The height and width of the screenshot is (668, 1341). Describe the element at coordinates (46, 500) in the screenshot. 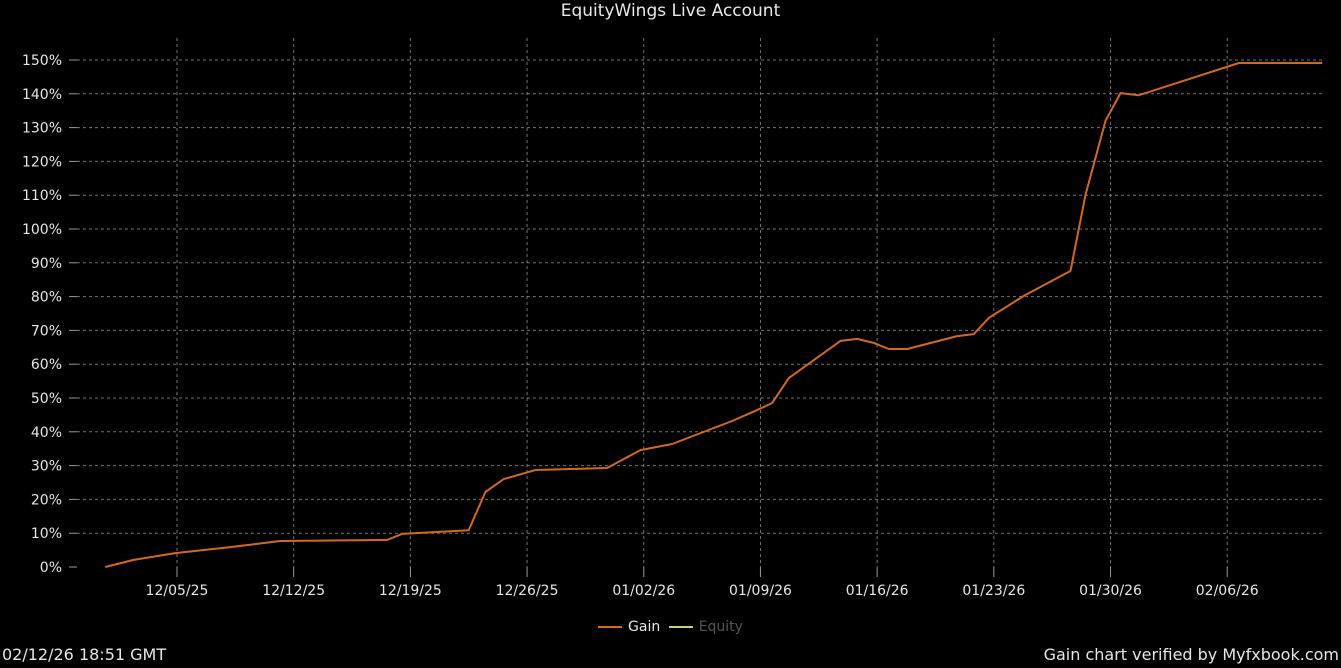

I see `y-tick-label: 20%` at that location.